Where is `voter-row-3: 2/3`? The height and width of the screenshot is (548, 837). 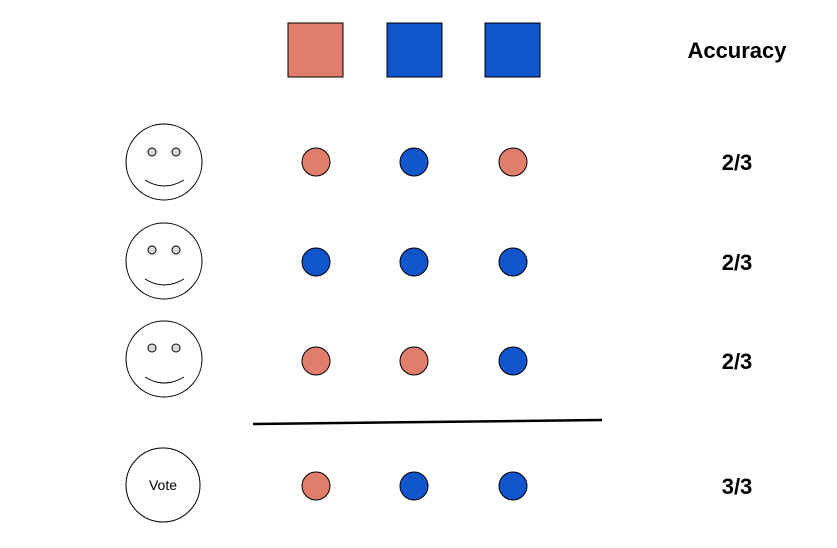 voter-row-3: 2/3 is located at coordinates (439, 359).